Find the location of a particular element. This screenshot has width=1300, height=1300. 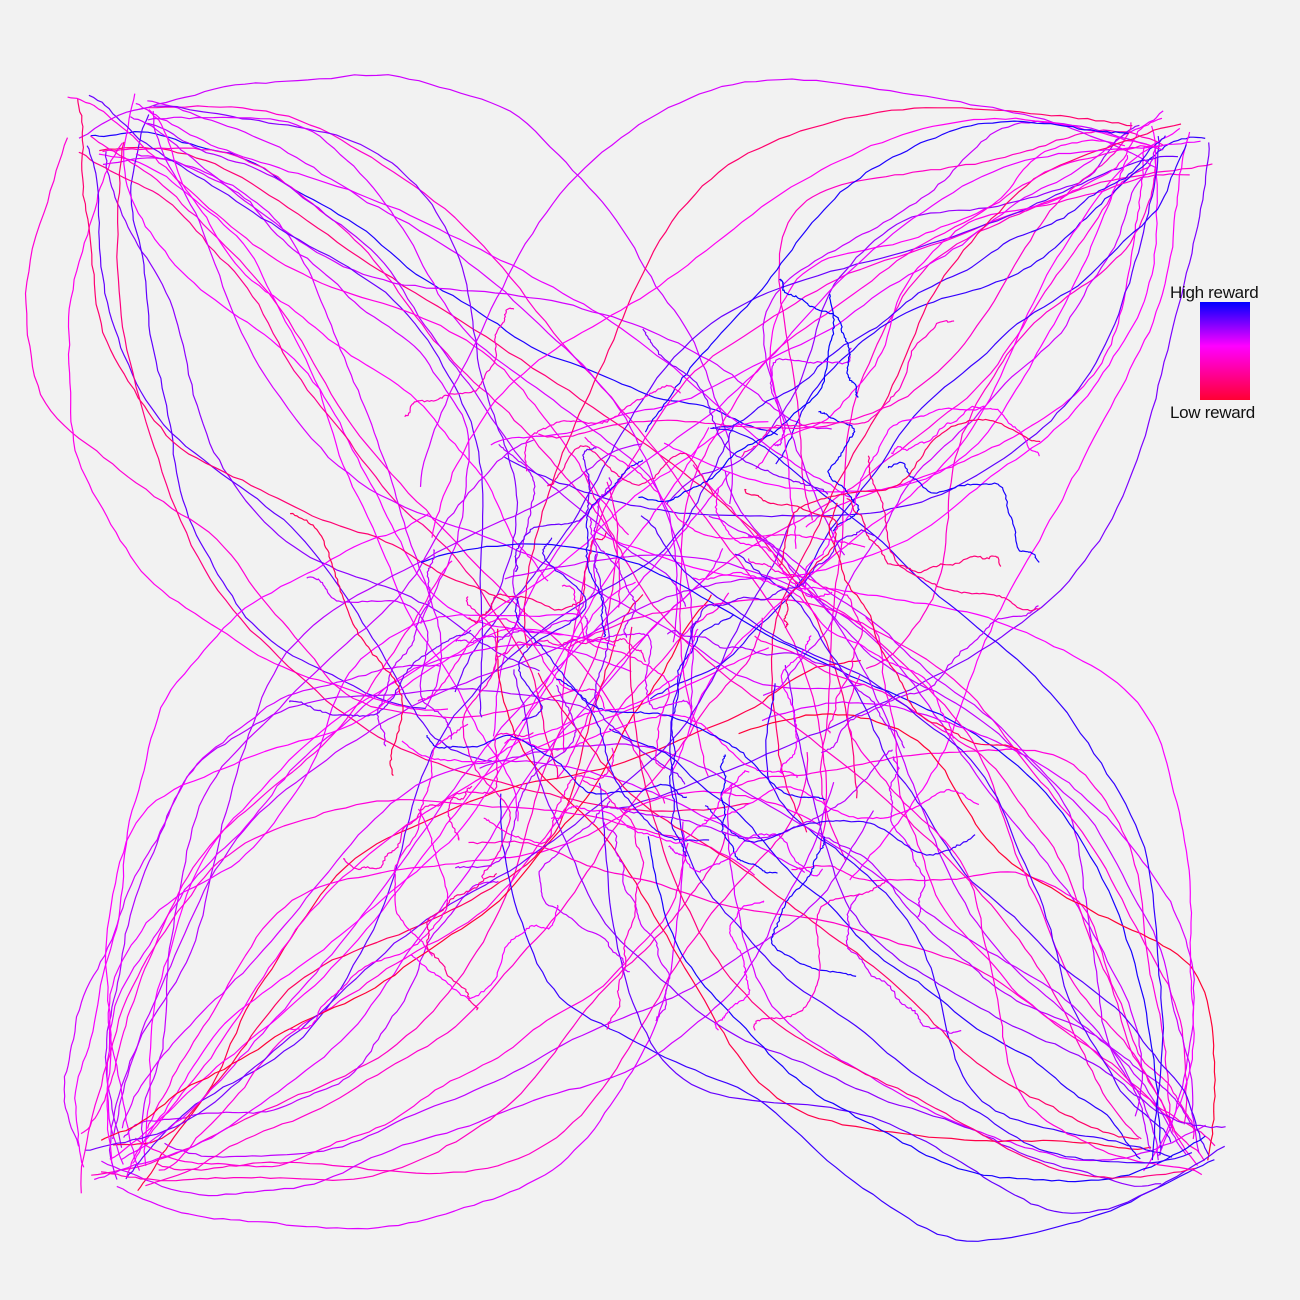

legend-high-label: High reward is located at coordinates (1214, 293).